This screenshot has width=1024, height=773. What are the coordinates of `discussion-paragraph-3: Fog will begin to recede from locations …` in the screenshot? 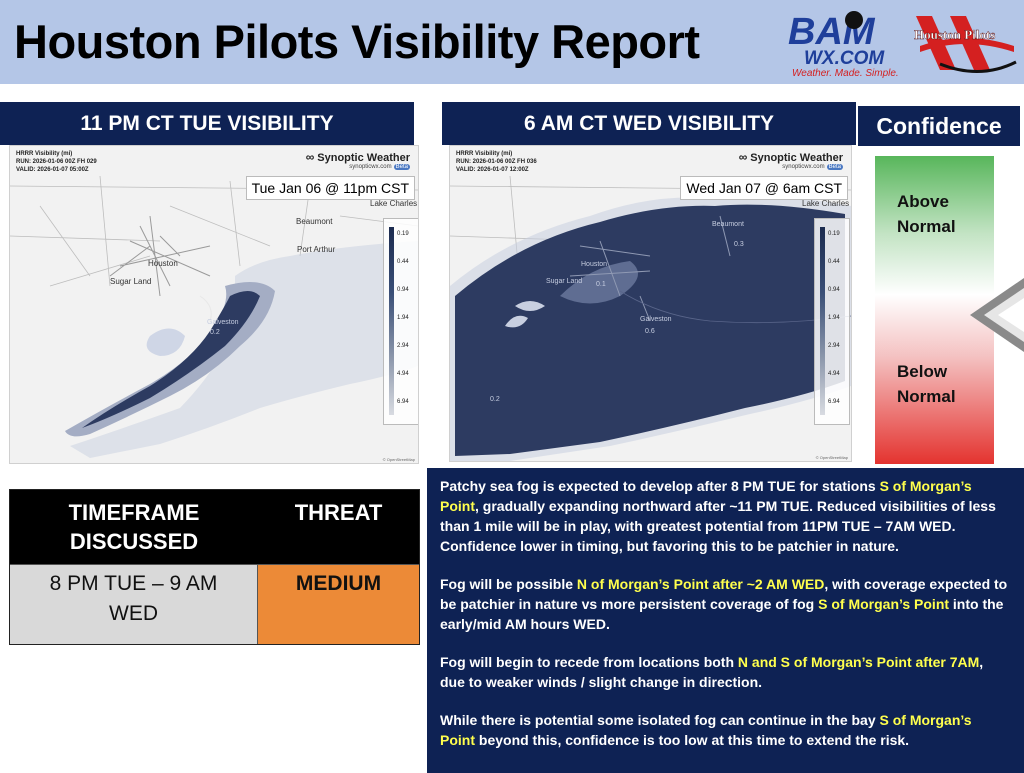 It's located at (725, 672).